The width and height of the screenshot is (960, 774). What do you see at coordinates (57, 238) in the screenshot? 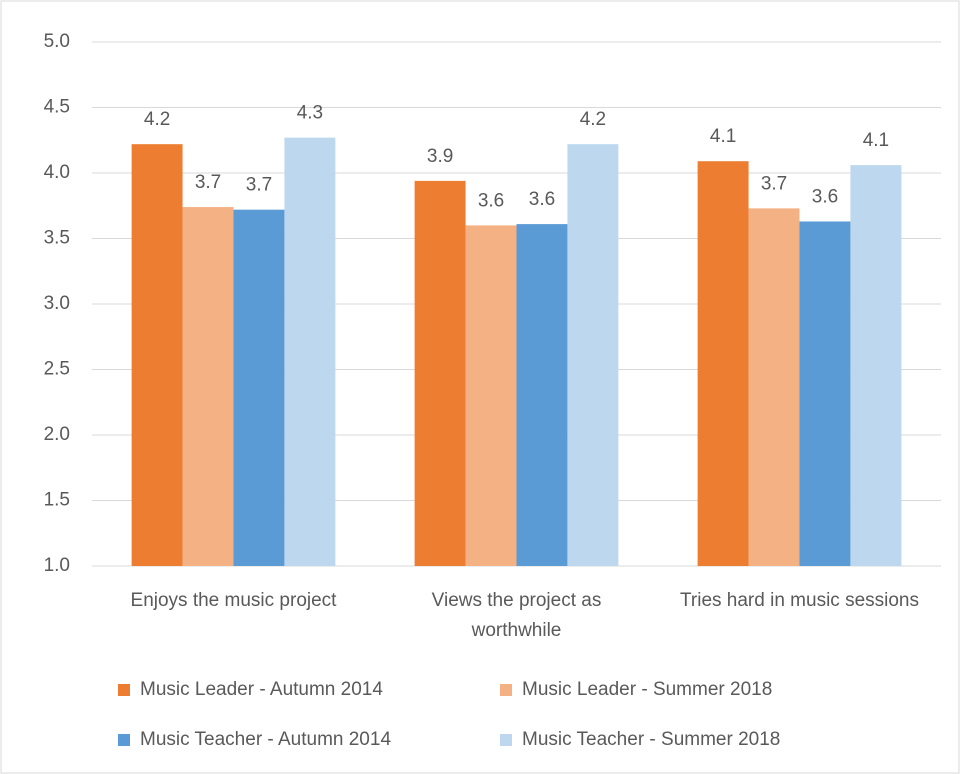
I see `y-tick-label: 3.5` at bounding box center [57, 238].